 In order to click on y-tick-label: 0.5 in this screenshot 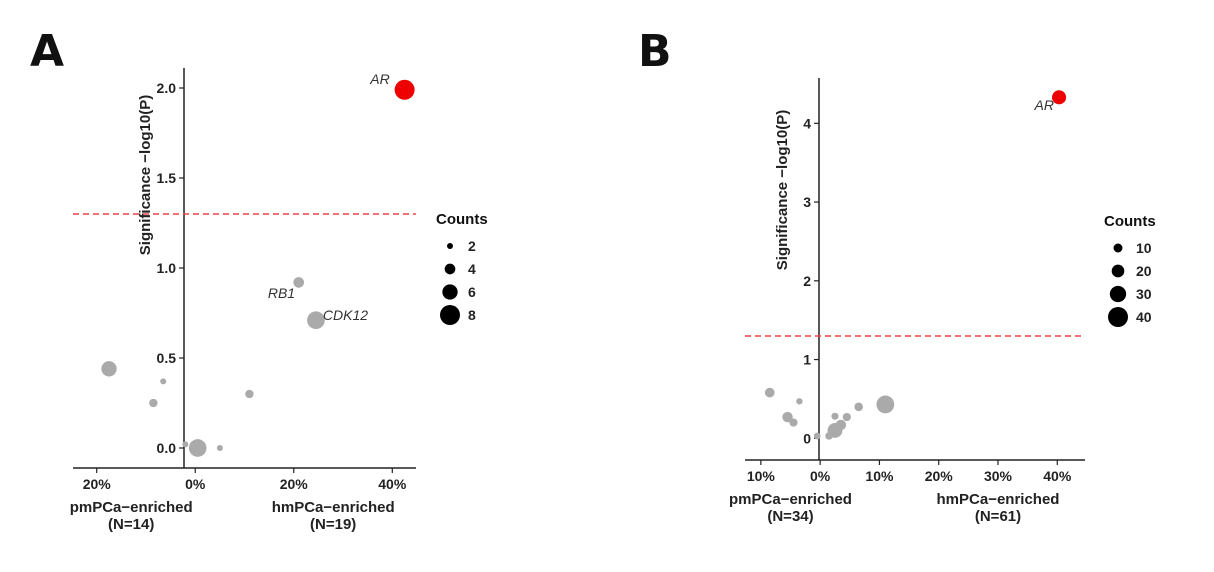, I will do `click(167, 358)`.